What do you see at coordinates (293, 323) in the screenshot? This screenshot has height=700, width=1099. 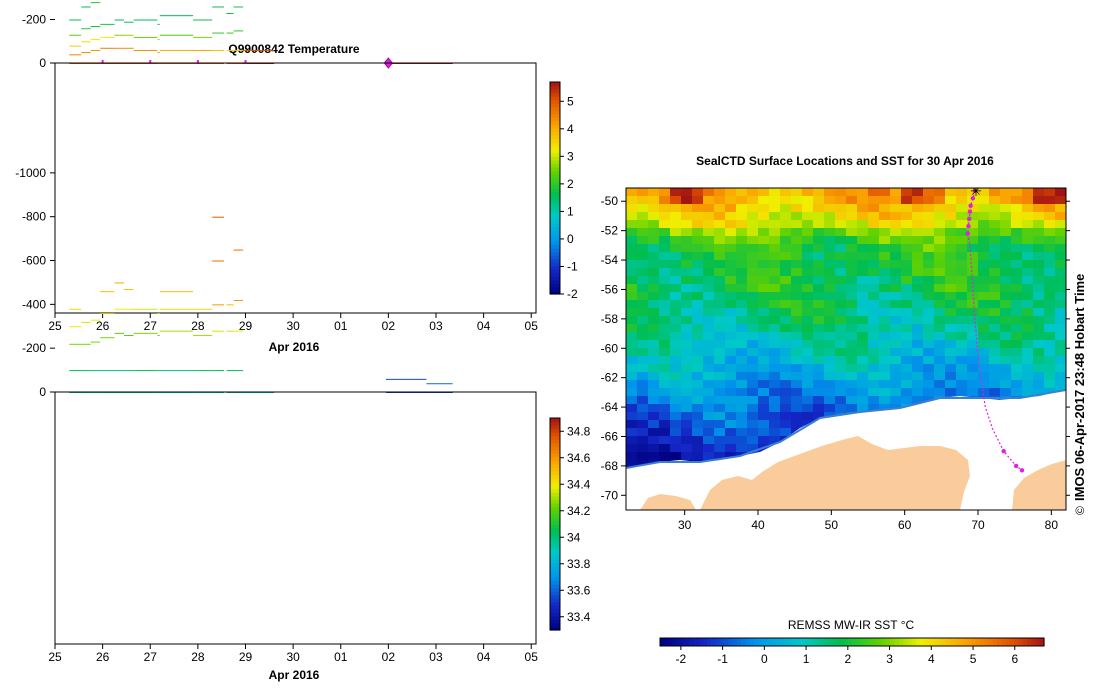 I see `temperature-x-ticks: 25 26 27 28 29 30 01 02 03 04 05` at bounding box center [293, 323].